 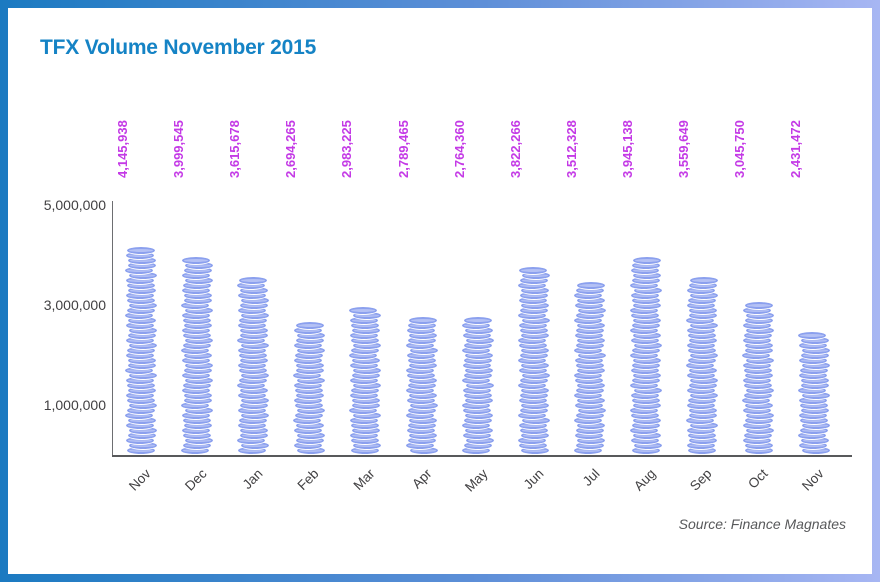 What do you see at coordinates (571, 149) in the screenshot?
I see `bar-value-label: 3,512,328` at bounding box center [571, 149].